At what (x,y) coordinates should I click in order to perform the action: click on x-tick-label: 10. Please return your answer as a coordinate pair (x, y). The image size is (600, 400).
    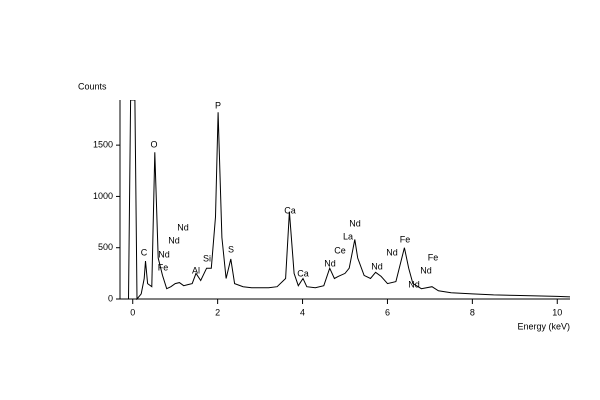
    Looking at the image, I should click on (557, 312).